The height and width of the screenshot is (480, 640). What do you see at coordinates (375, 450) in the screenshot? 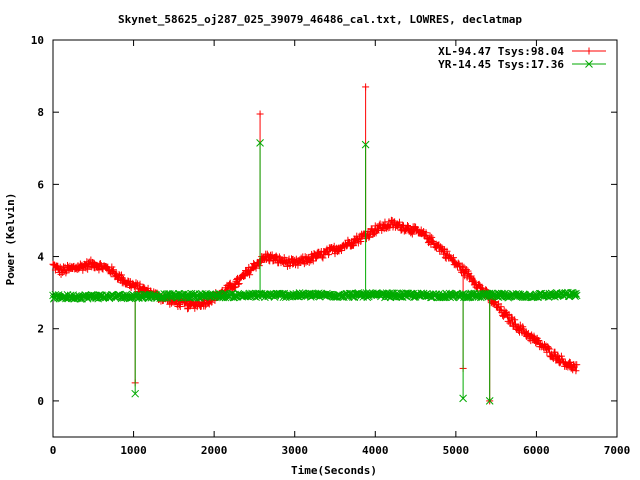
I see `x-tick-label: 4000` at bounding box center [375, 450].